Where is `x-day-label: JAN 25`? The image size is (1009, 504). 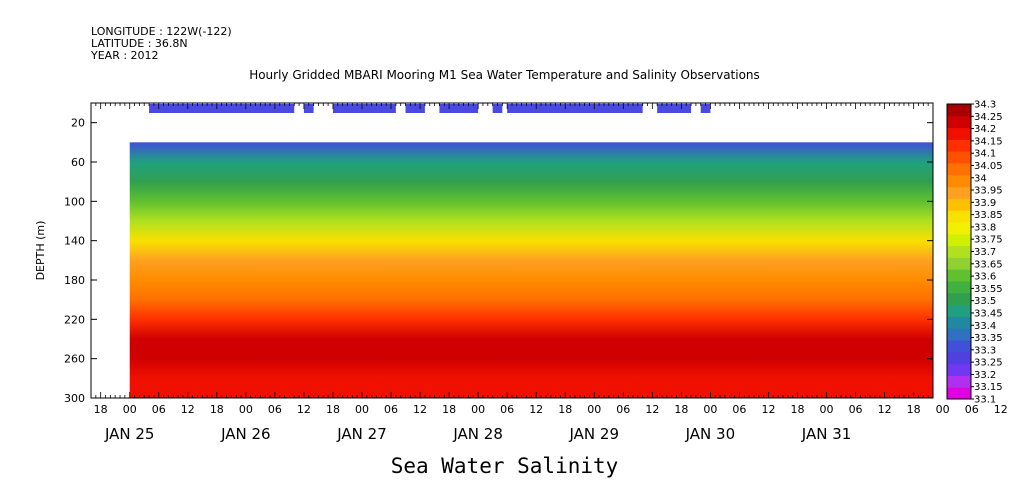
x-day-label: JAN 25 is located at coordinates (129, 434).